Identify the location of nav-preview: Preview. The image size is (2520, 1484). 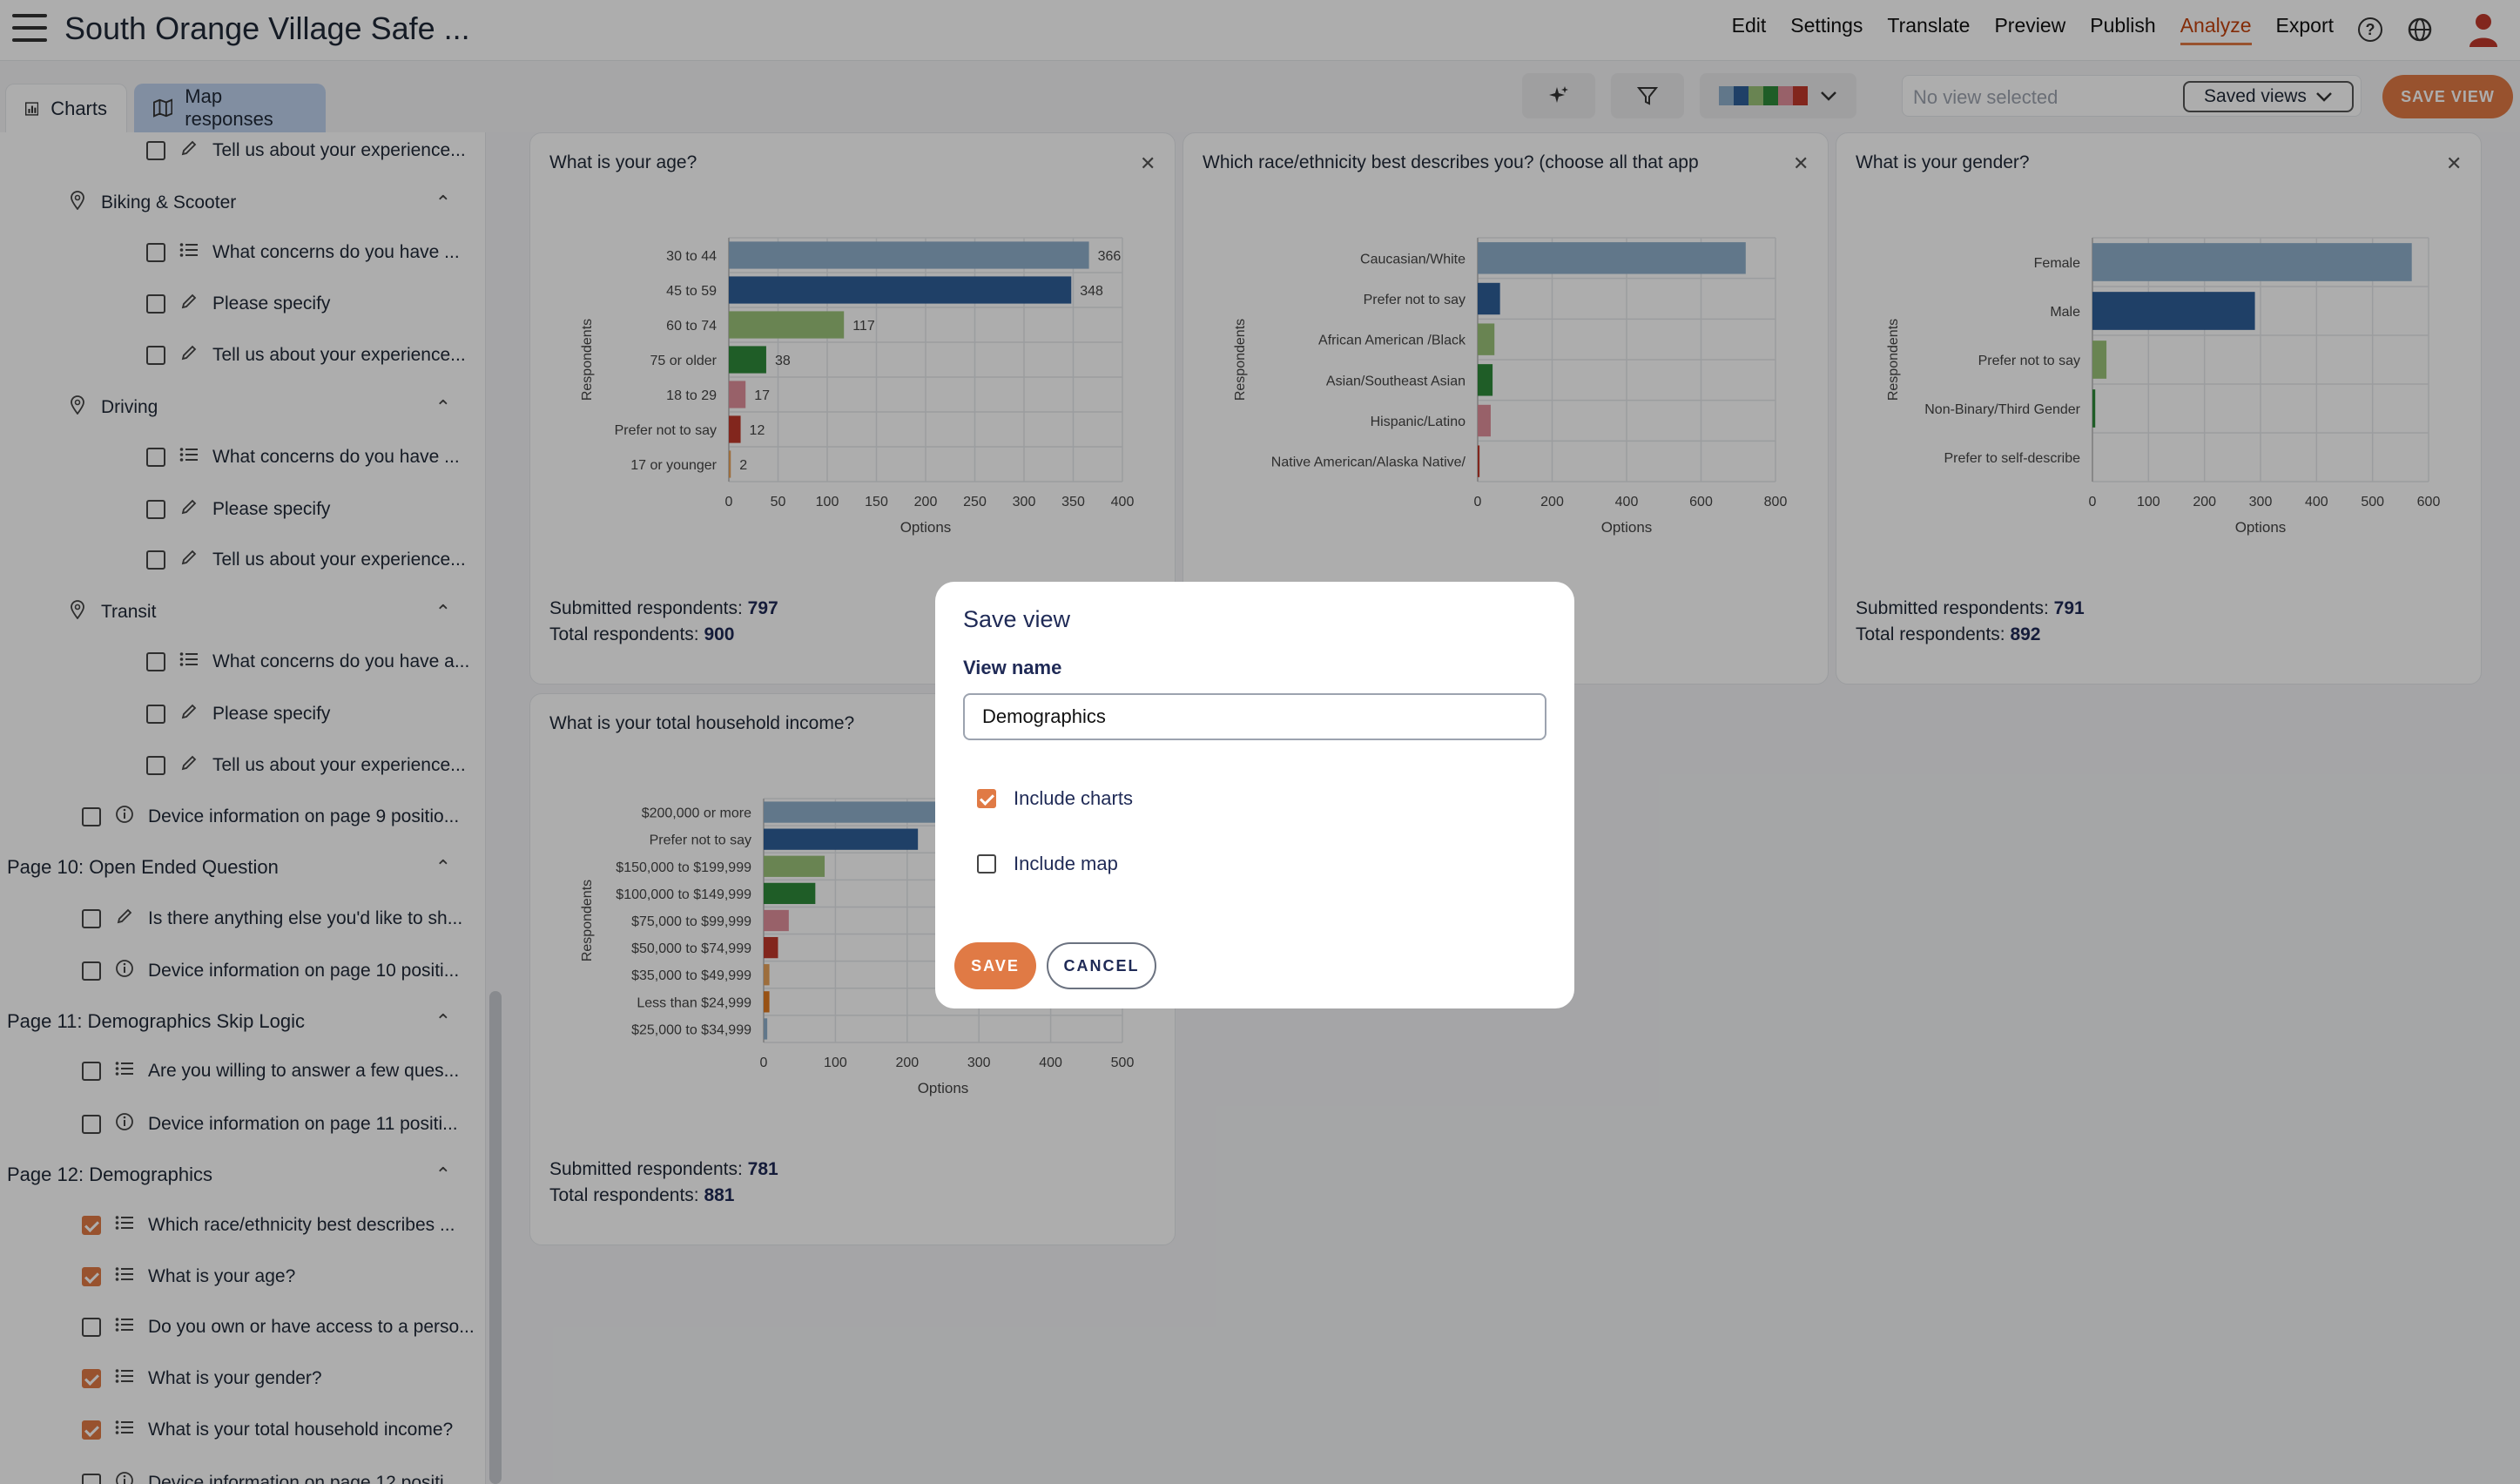
(2030, 26).